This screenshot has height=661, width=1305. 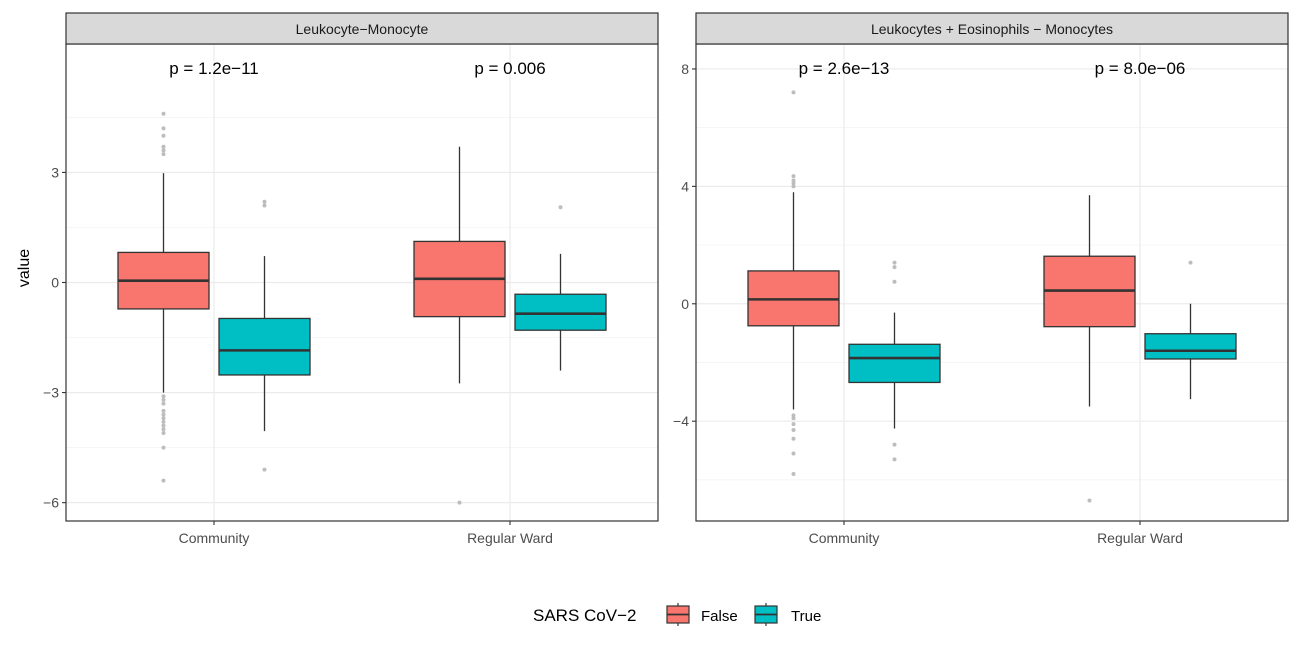 What do you see at coordinates (24, 268) in the screenshot?
I see `y-axis-title: value` at bounding box center [24, 268].